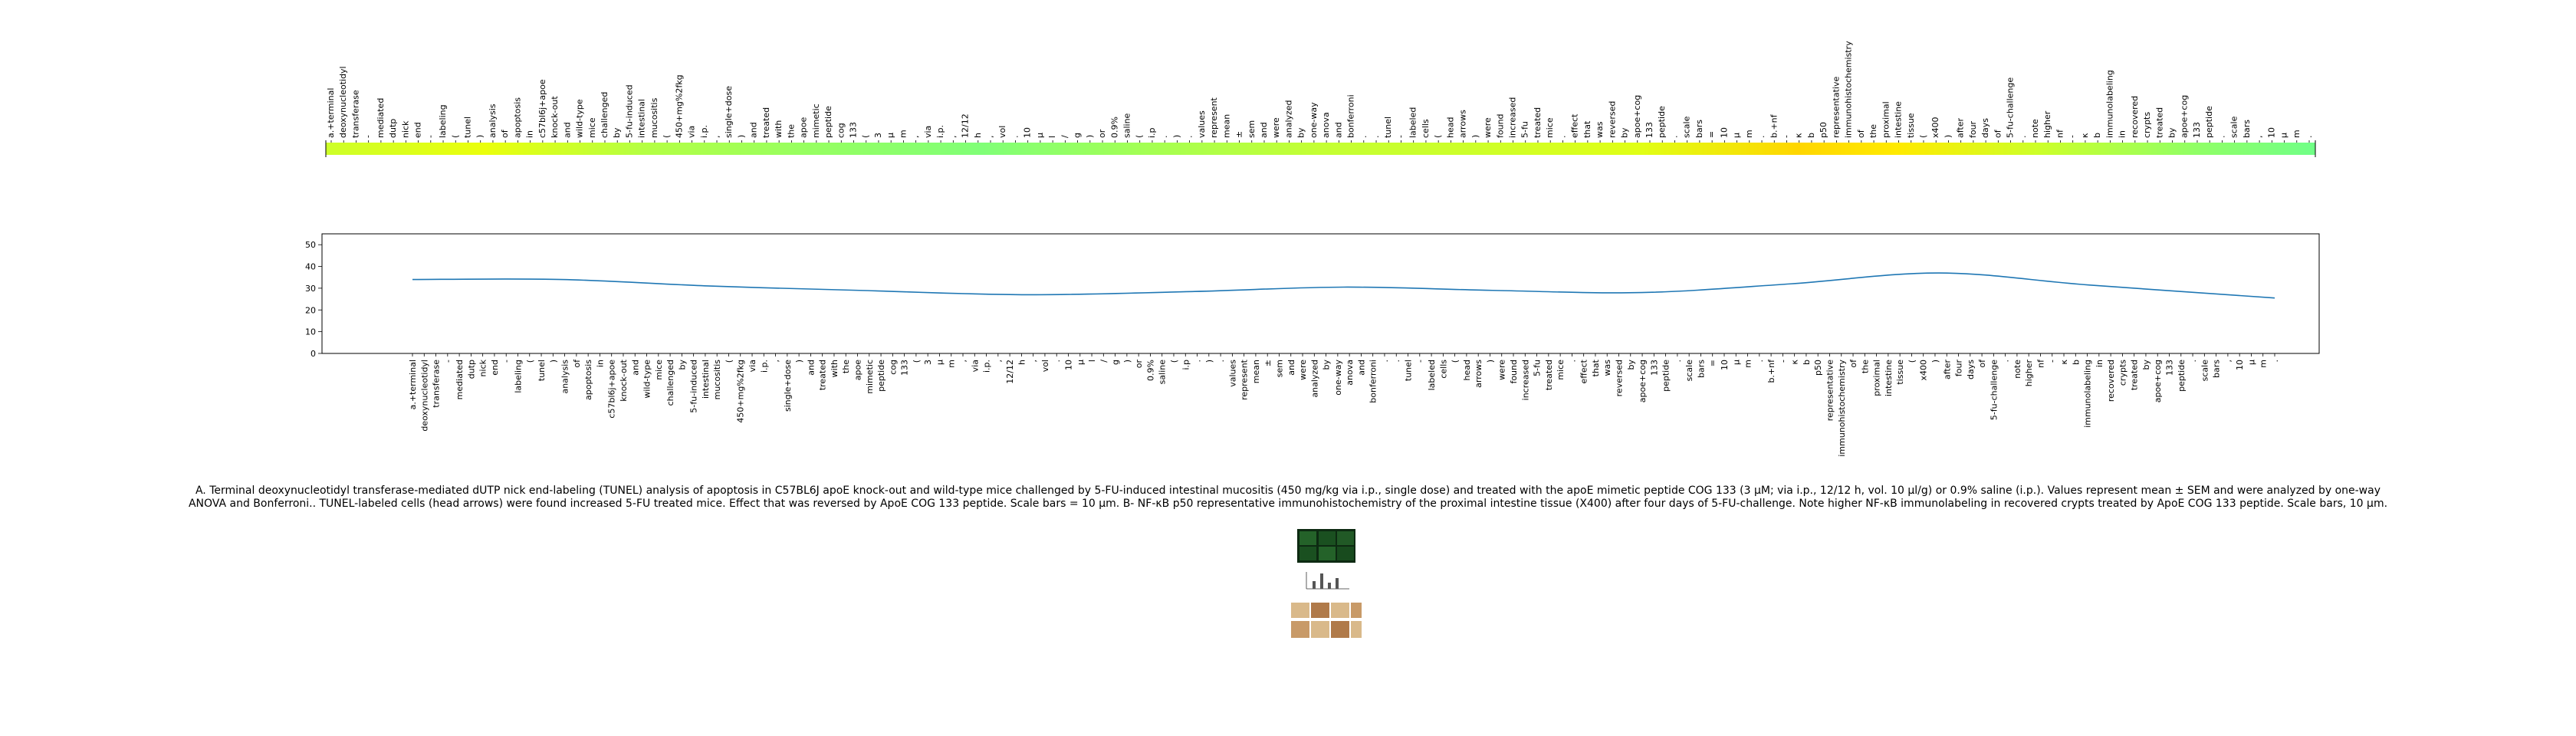 The image size is (2576, 736). Describe the element at coordinates (1338, 378) in the screenshot. I see `x-tick-label: one-way` at that location.